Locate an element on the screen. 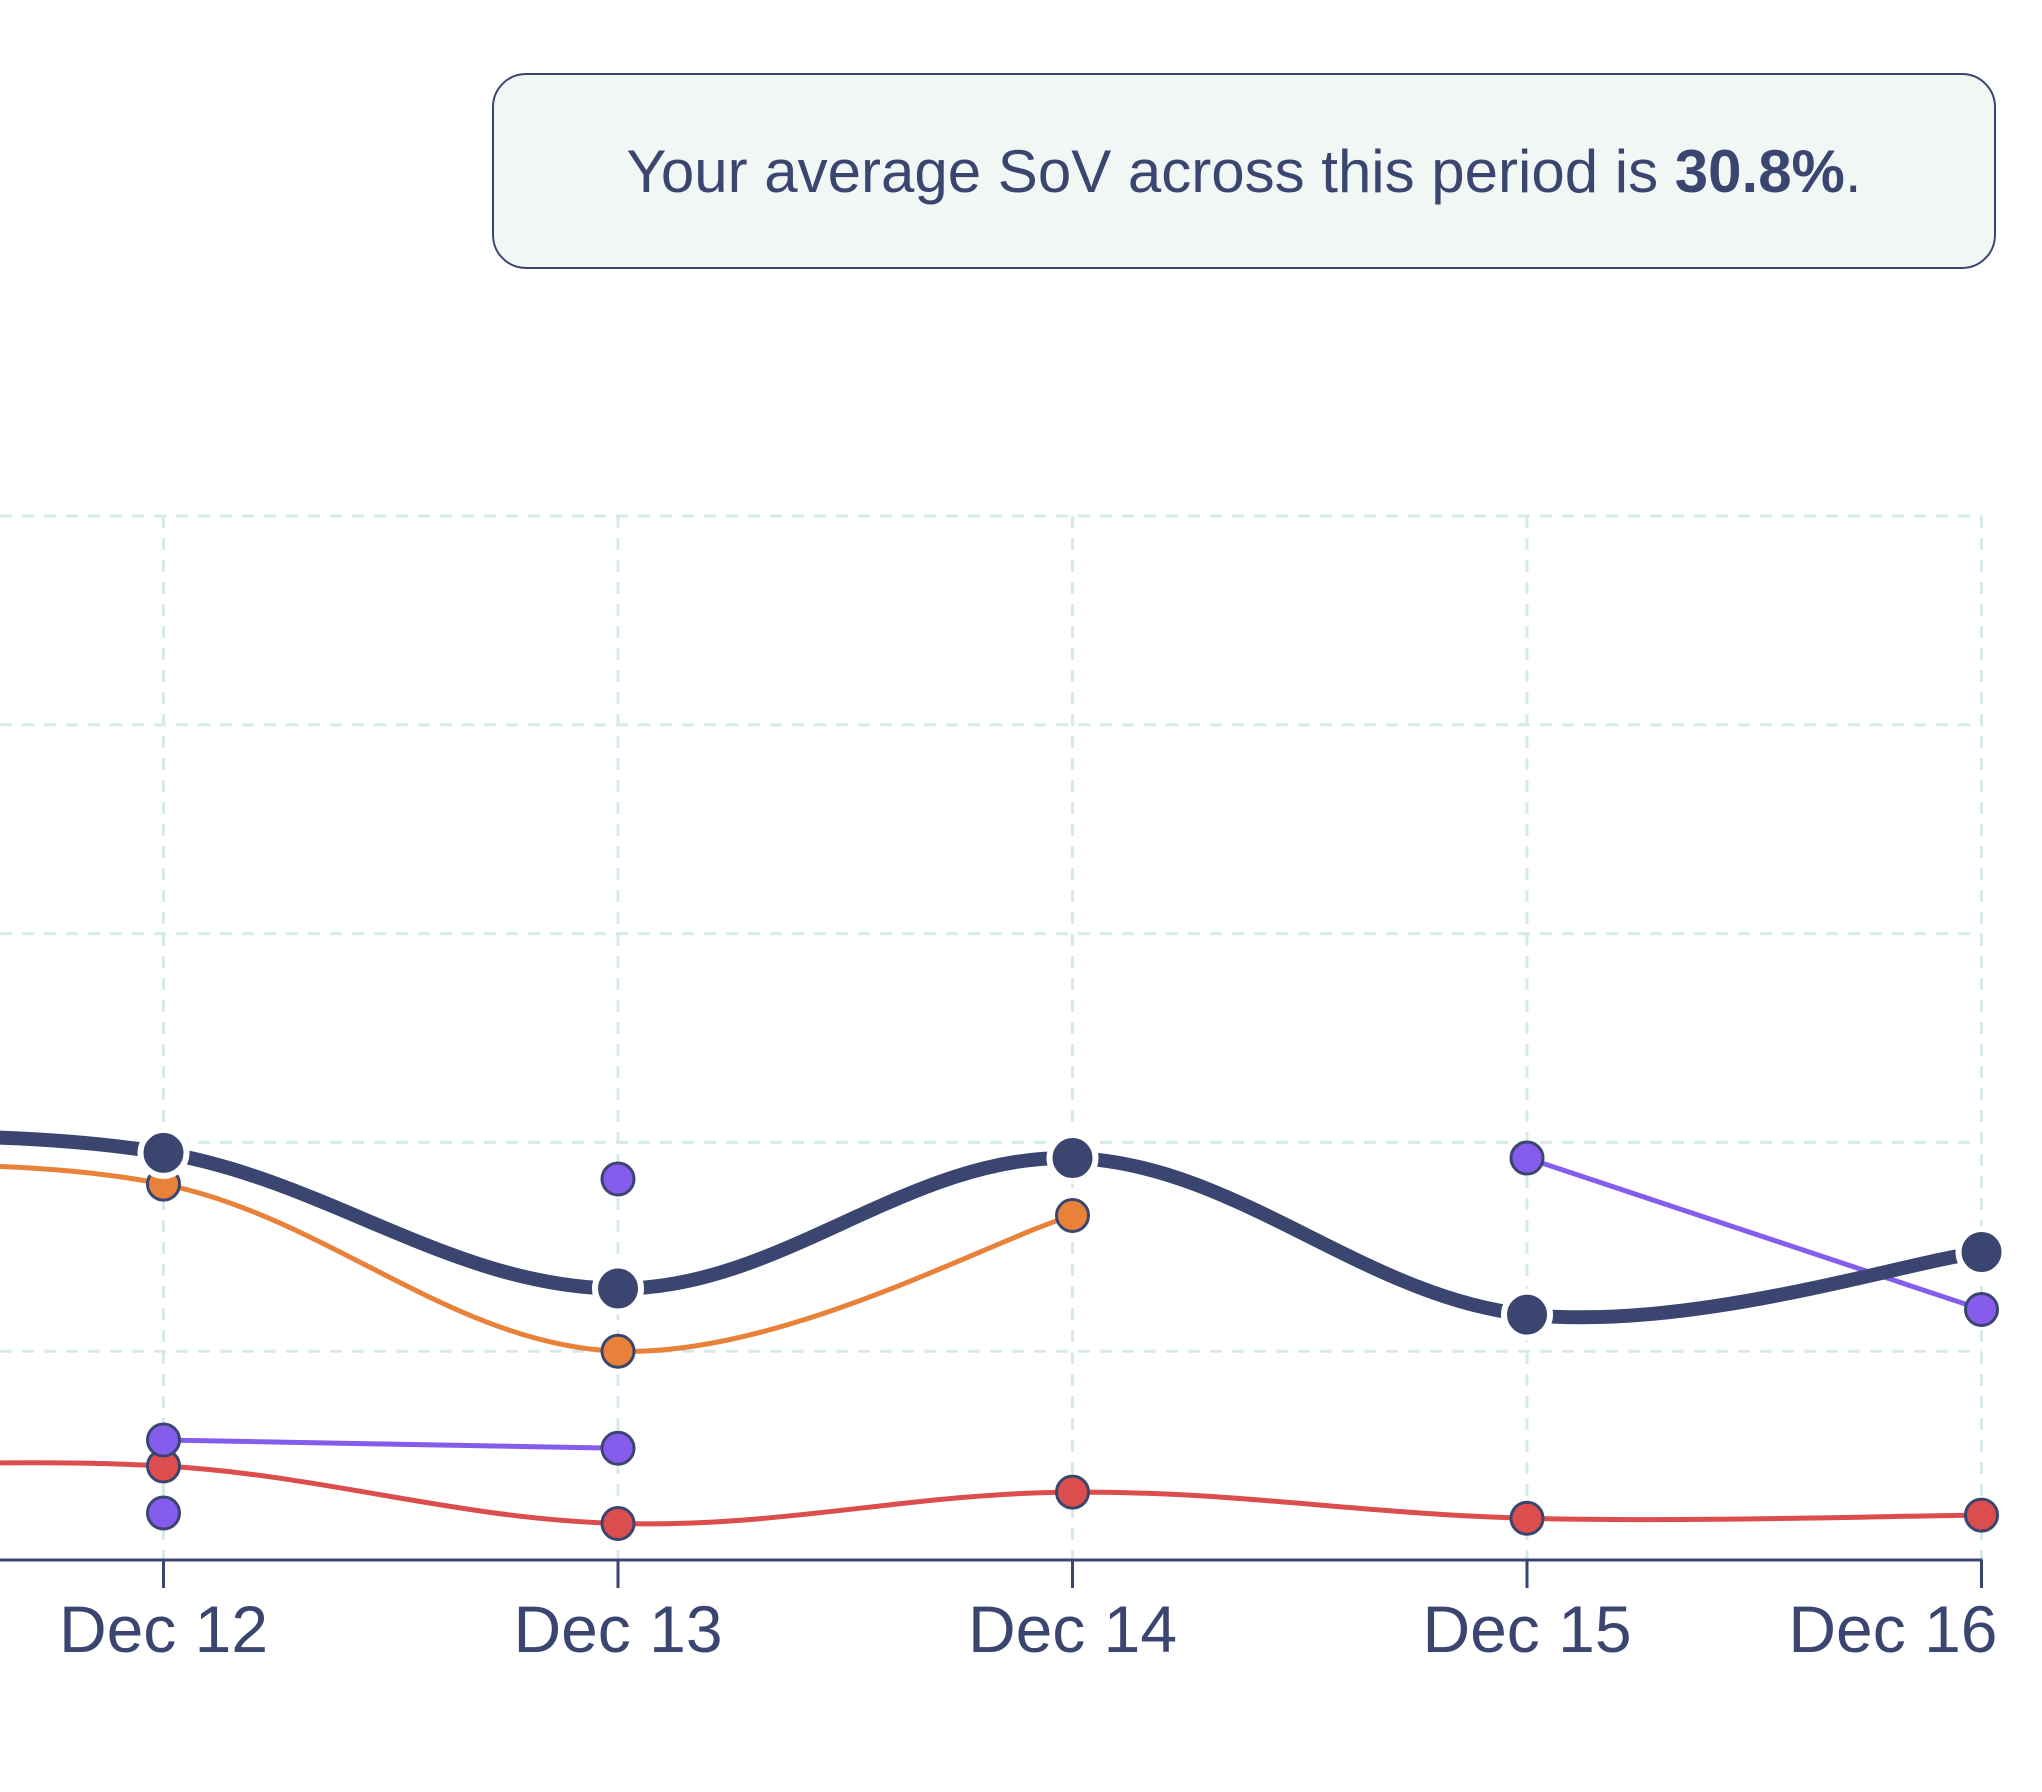  series-line-competitor-red is located at coordinates (992, 1493).